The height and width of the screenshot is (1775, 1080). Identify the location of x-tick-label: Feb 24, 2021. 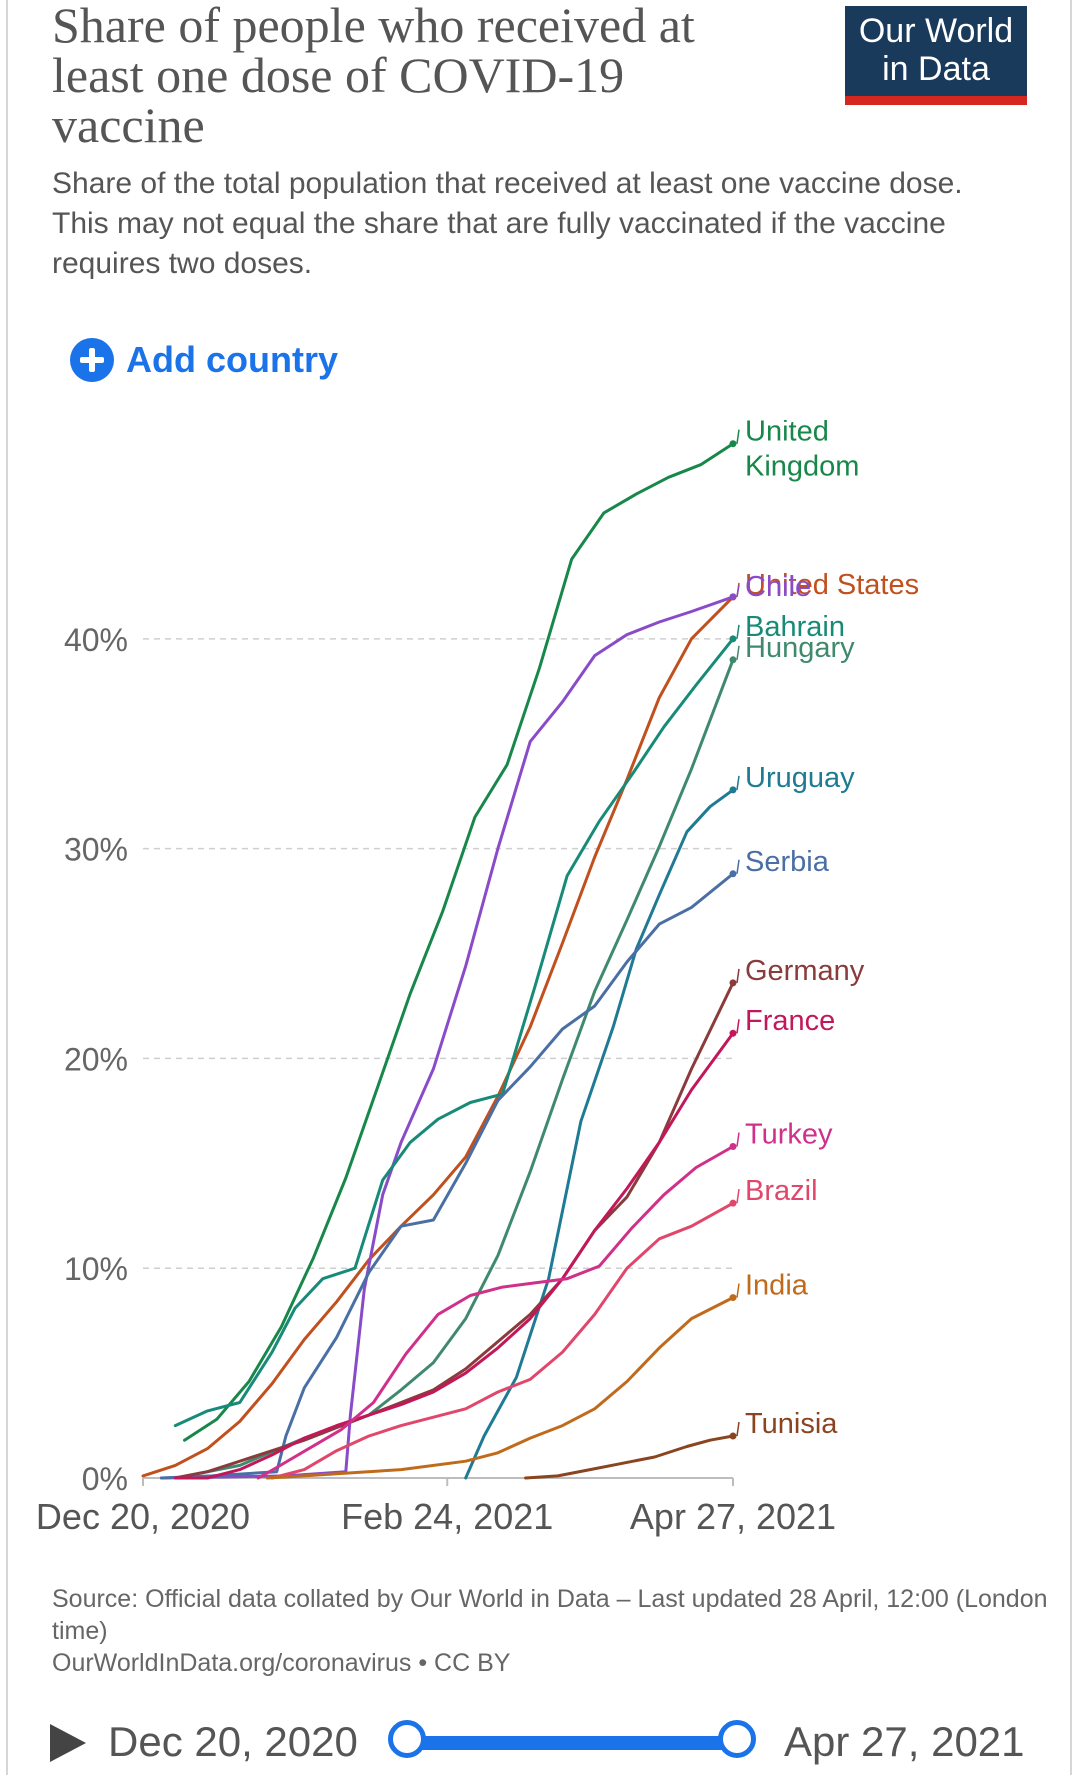
(447, 1516).